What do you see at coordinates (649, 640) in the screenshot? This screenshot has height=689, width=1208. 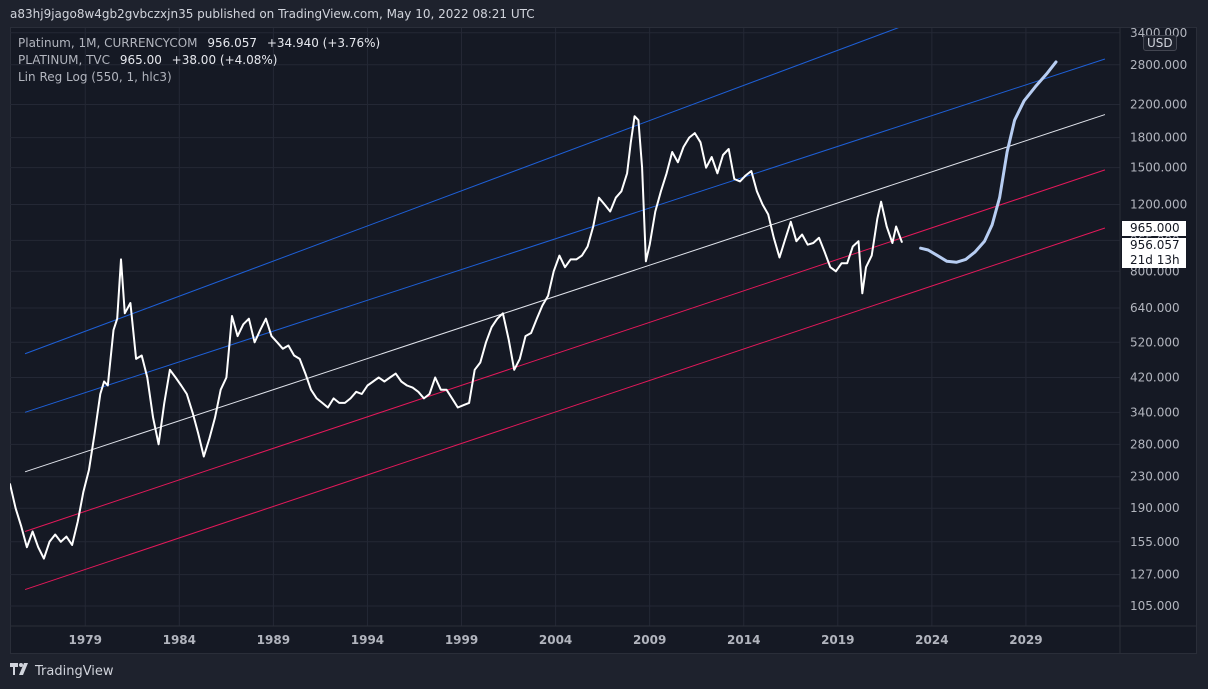 I see `x-tick-label: 2009` at bounding box center [649, 640].